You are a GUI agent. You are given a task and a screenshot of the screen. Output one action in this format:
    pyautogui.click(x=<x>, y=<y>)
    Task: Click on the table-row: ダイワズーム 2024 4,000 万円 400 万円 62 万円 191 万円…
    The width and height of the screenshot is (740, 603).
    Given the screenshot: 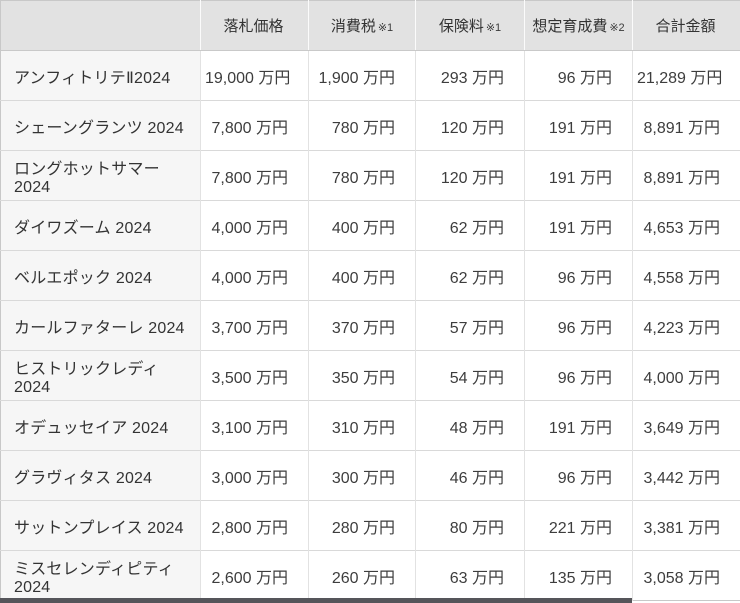 What is the action you would take?
    pyautogui.click(x=370, y=225)
    